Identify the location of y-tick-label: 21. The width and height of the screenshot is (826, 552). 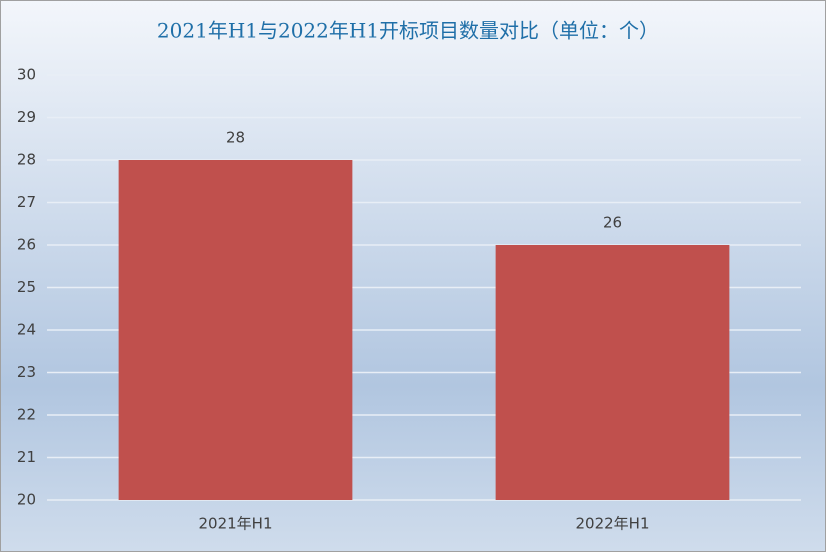
(26, 457).